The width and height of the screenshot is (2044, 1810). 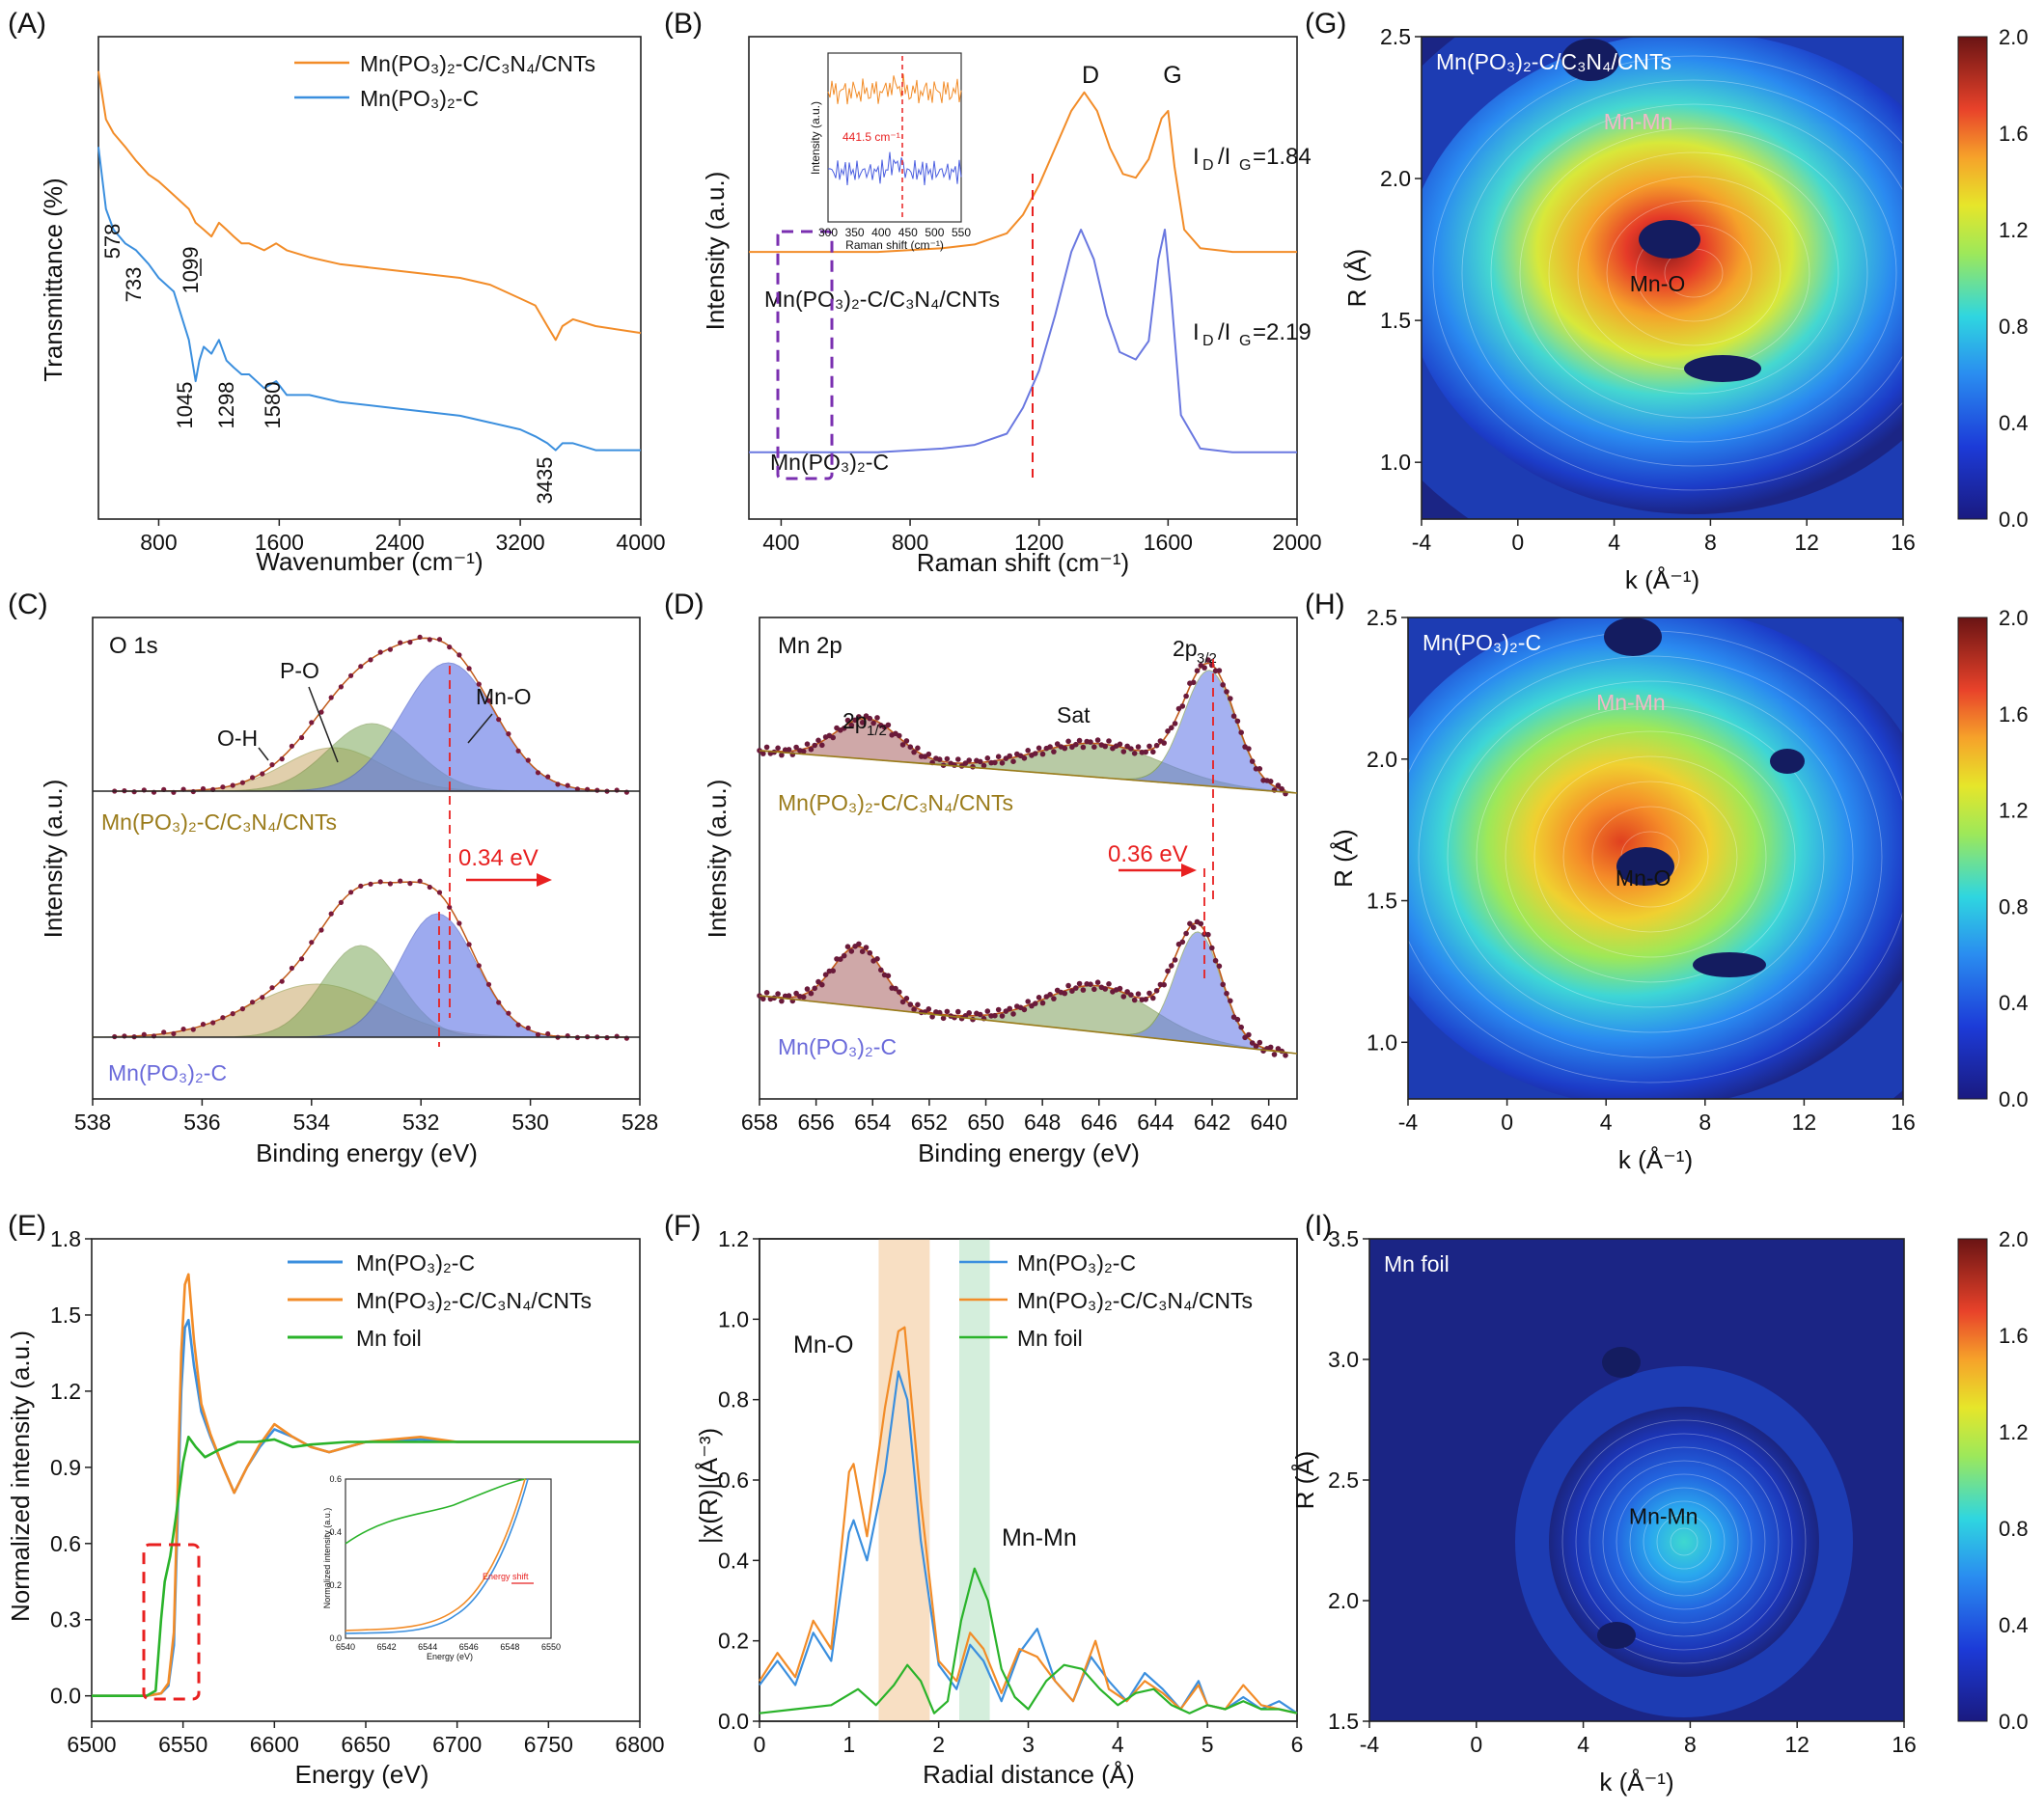 I want to click on heatmap-blob, so click(x=1684, y=1542).